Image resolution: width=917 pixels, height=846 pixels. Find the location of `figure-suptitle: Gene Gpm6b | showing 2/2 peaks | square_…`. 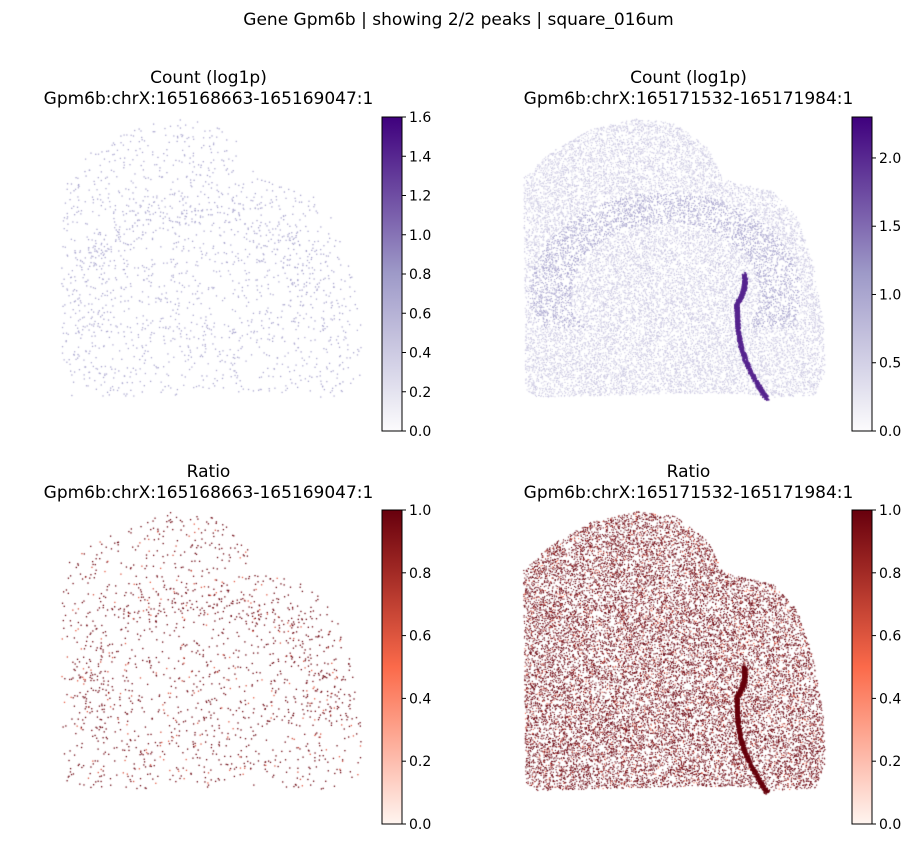

figure-suptitle: Gene Gpm6b | showing 2/2 peaks | square_… is located at coordinates (458, 20).